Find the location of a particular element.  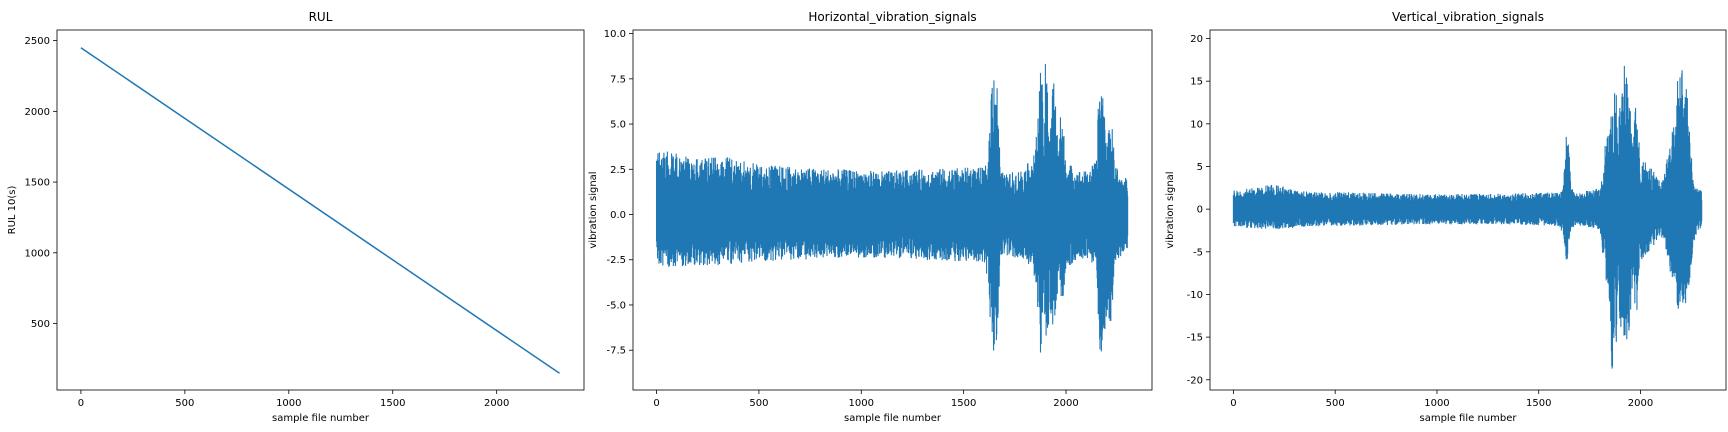

y-tick-label: 500 is located at coordinates (40, 324).